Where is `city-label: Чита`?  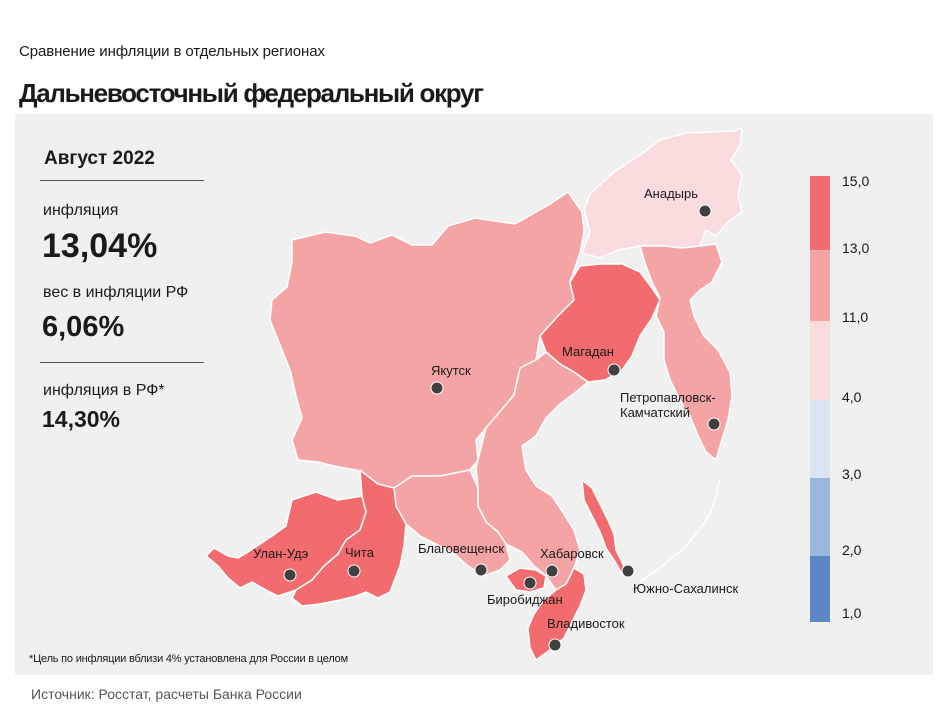
city-label: Чита is located at coordinates (360, 552).